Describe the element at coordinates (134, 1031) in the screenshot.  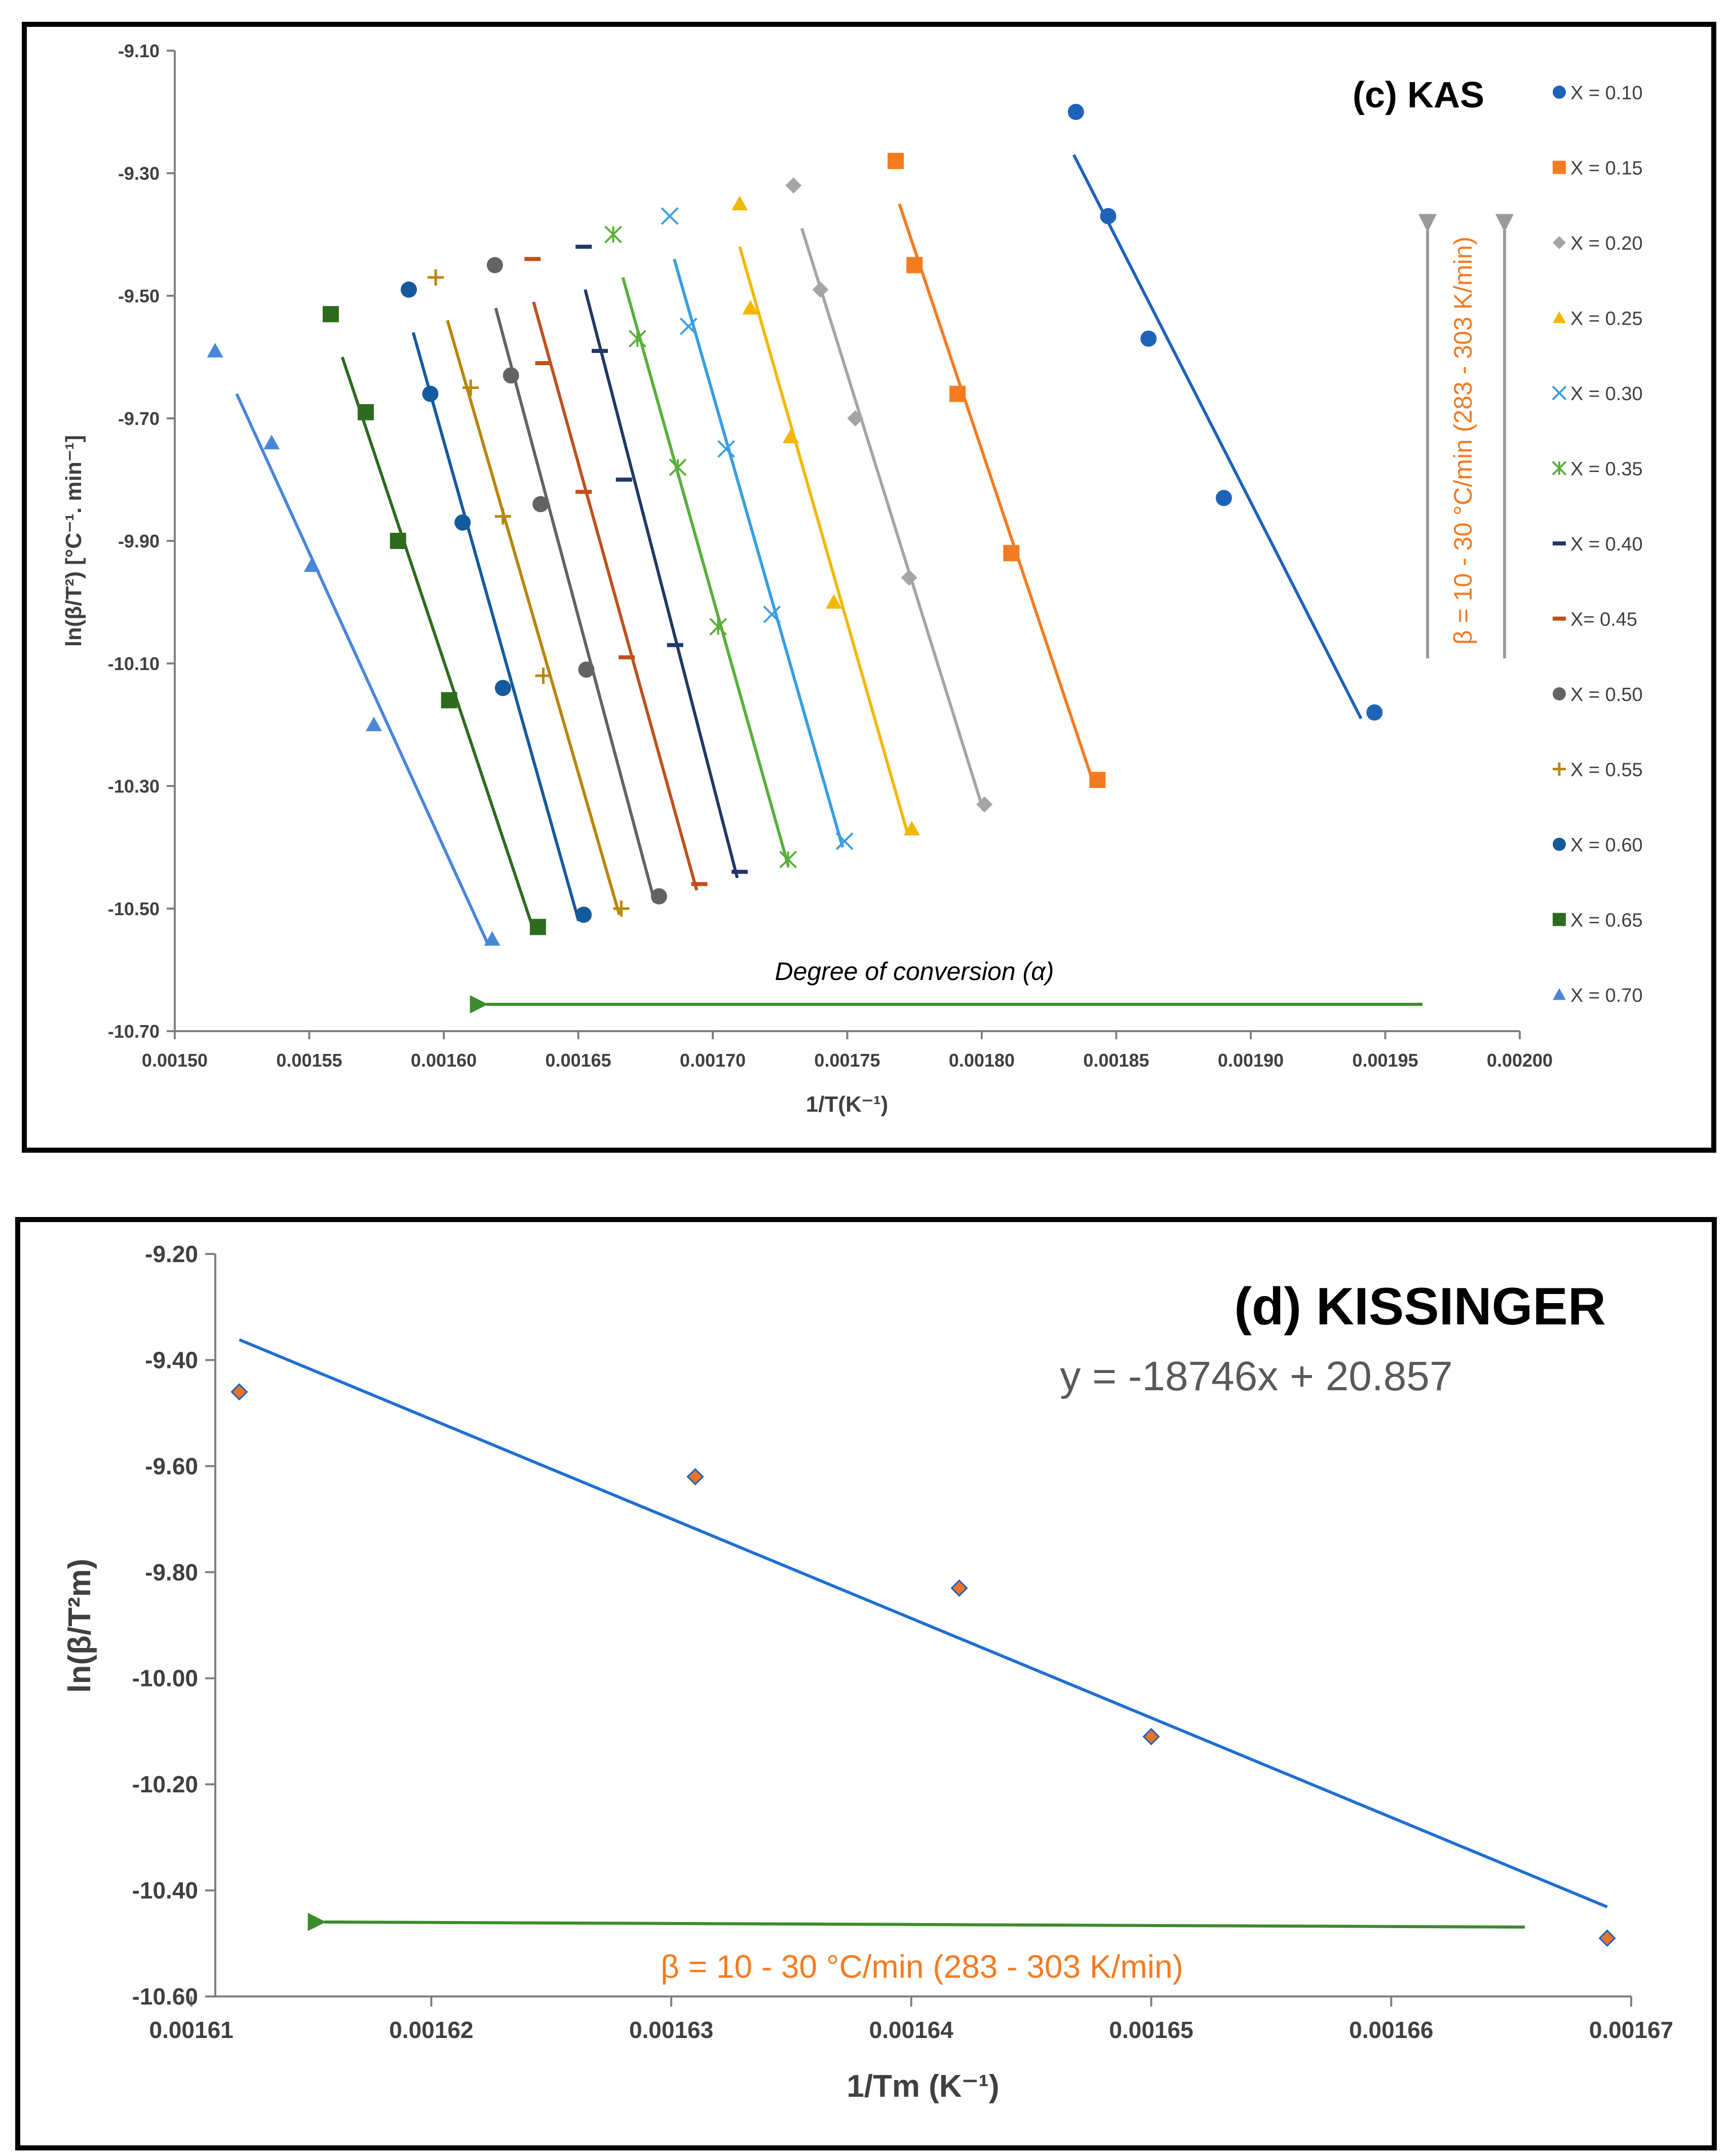
I see `kas-y-tick-label: -10.70` at that location.